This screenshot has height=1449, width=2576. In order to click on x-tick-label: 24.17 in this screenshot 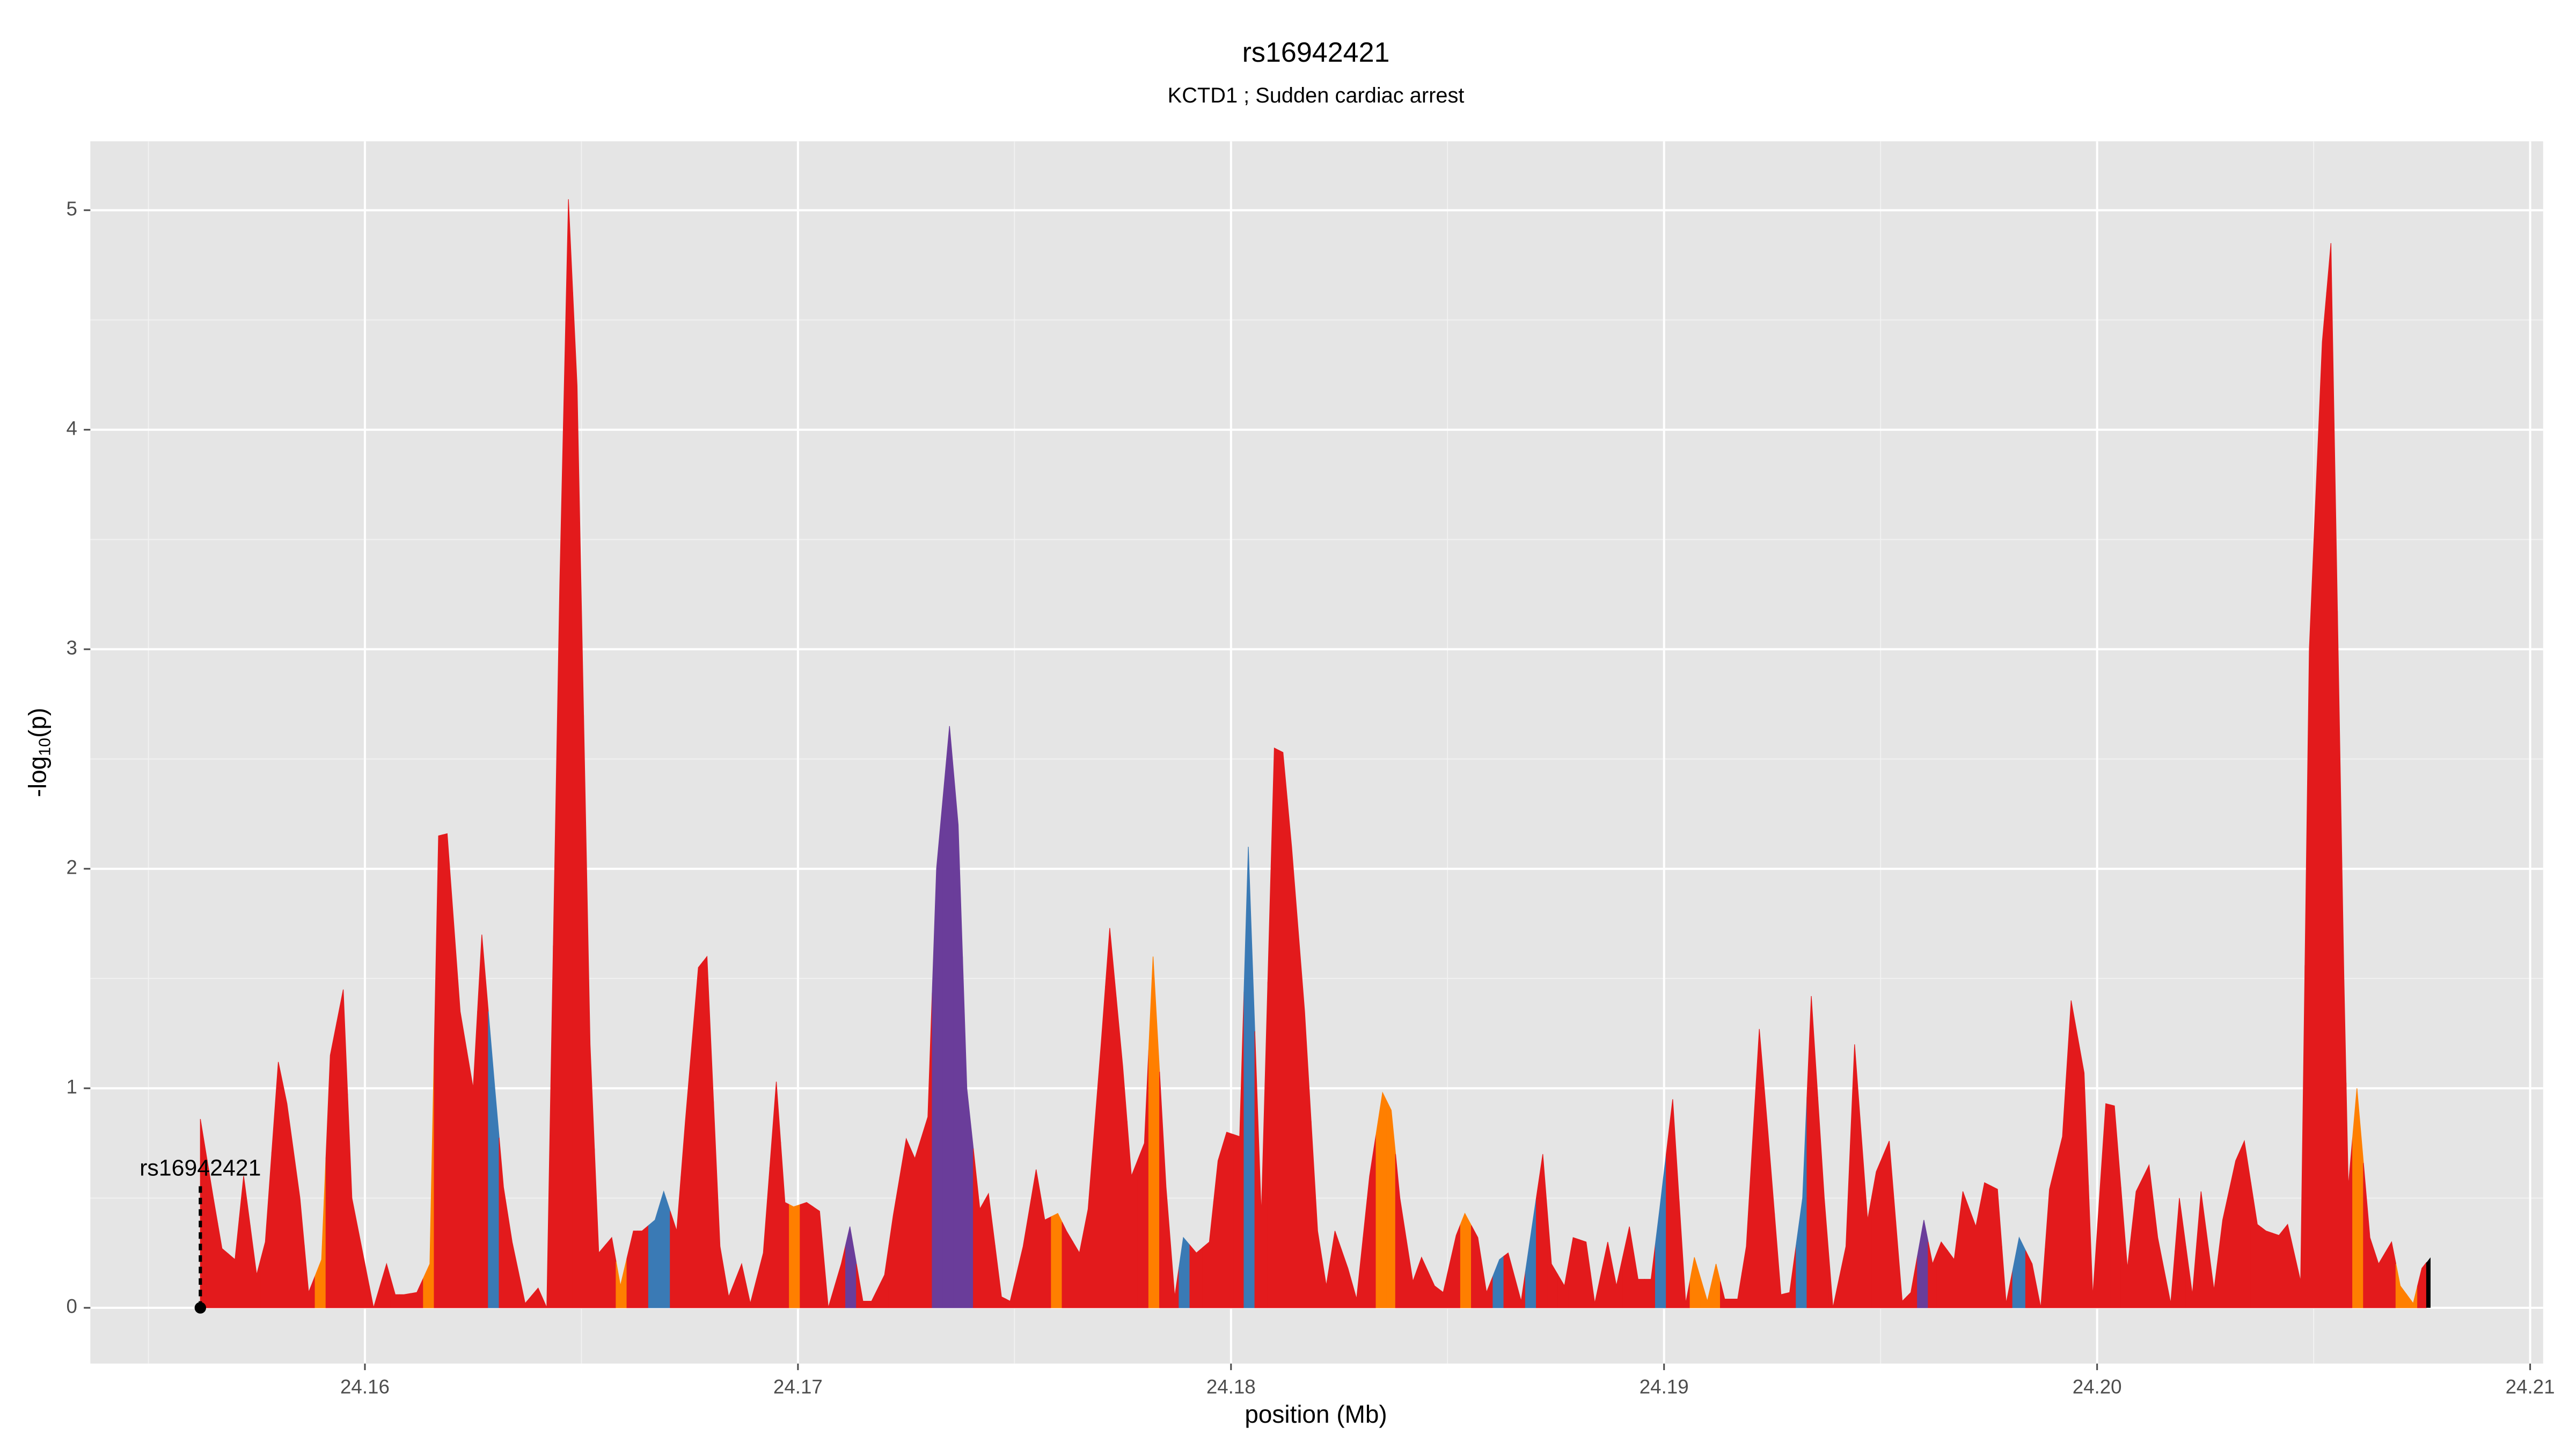, I will do `click(798, 1386)`.